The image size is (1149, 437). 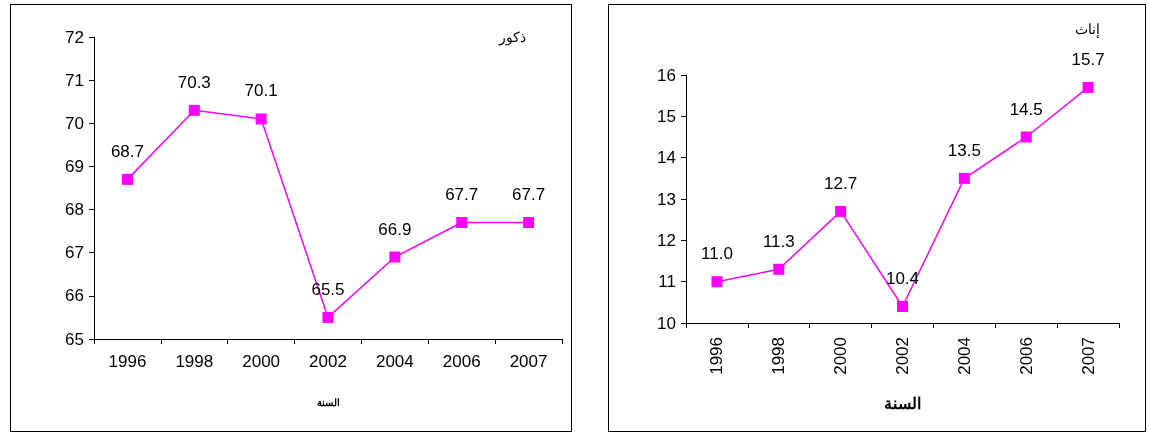 I want to click on data-label: 12.7, so click(x=841, y=183).